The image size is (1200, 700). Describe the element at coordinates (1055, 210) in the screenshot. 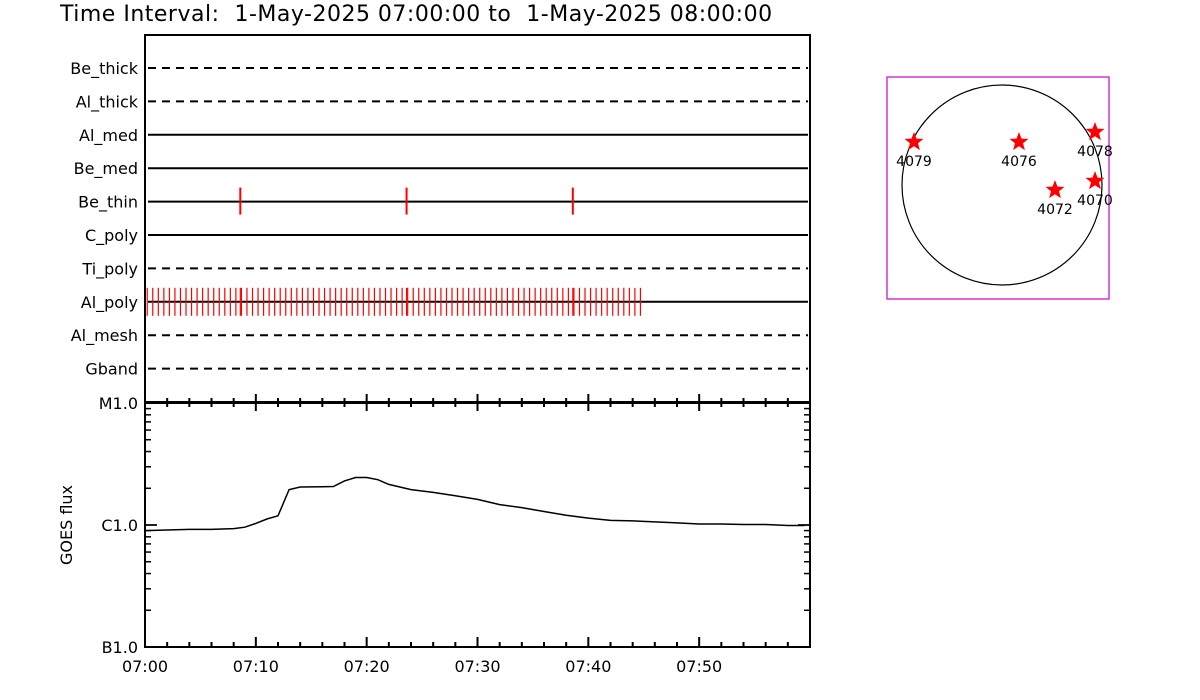

I see `active-region-label: 4072` at that location.